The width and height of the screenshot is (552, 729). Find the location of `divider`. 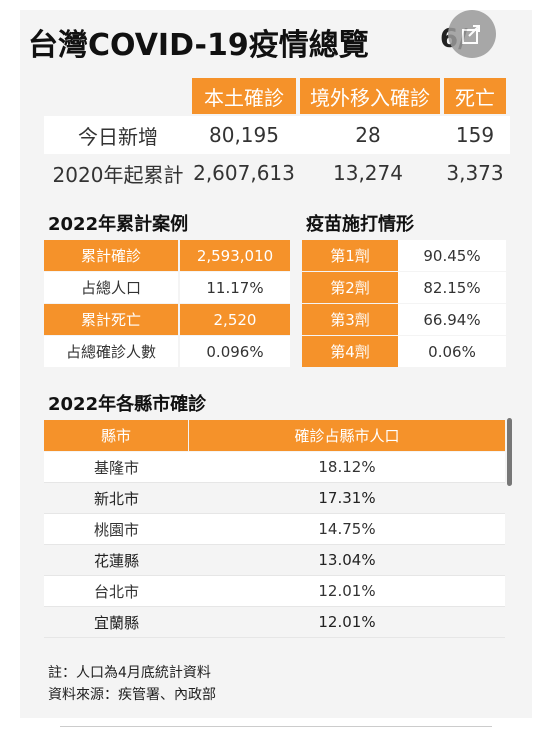

divider is located at coordinates (276, 726).